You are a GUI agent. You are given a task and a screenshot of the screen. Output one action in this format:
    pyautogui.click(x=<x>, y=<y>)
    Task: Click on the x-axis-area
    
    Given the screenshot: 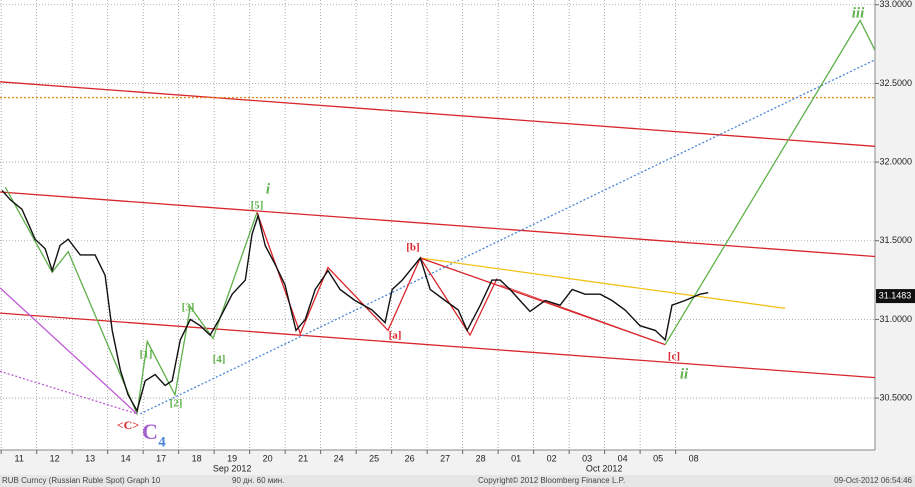 What is the action you would take?
    pyautogui.click(x=437, y=462)
    